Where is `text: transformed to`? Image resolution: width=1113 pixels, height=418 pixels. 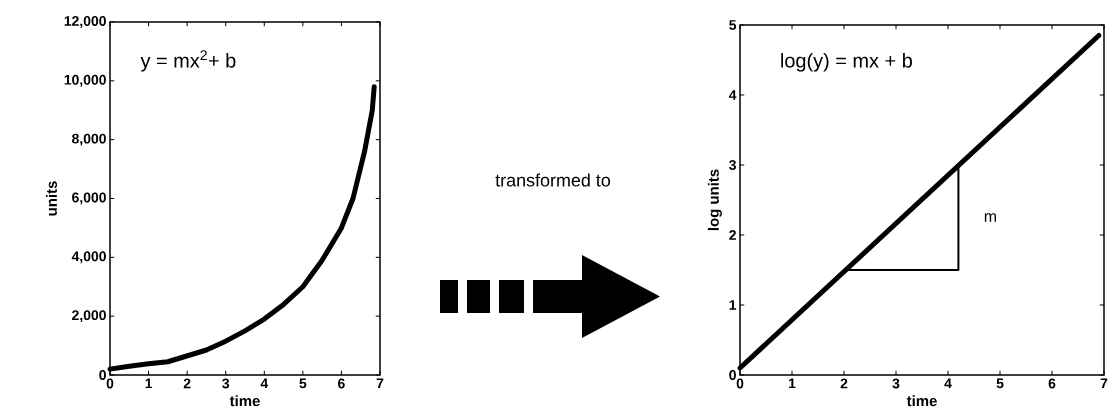
text: transformed to is located at coordinates (553, 180).